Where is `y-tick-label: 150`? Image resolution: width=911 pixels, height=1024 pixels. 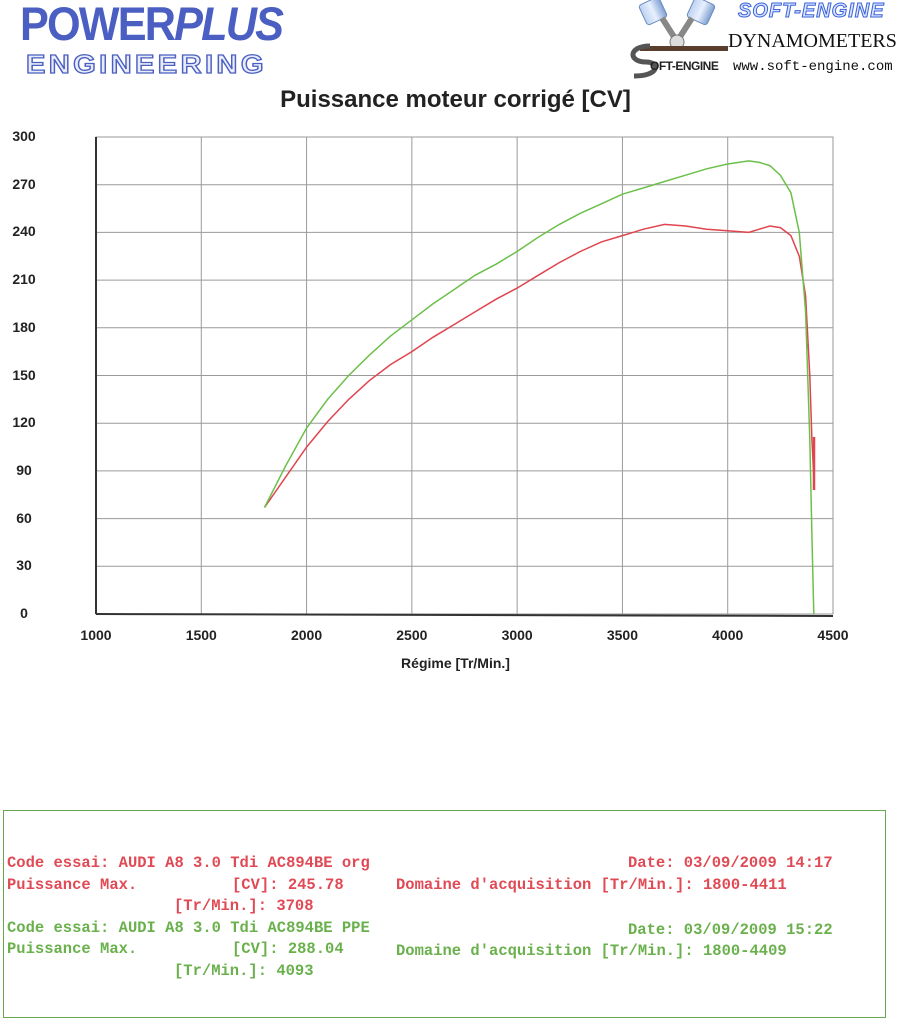 y-tick-label: 150 is located at coordinates (24, 374).